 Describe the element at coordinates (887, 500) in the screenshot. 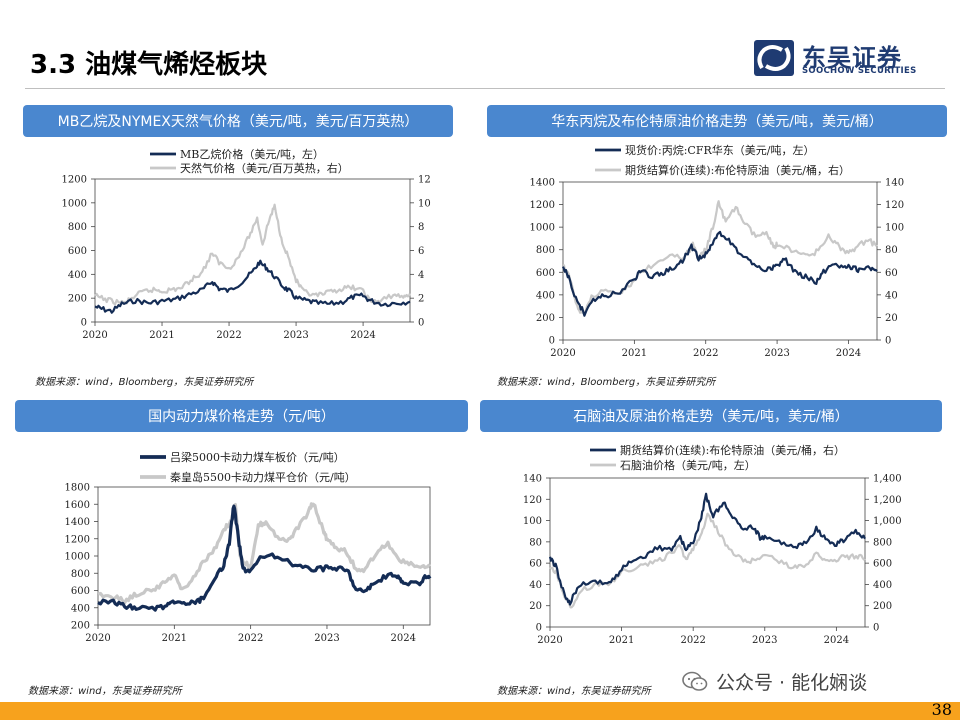

I see `chart-4-y2tick-label: 1,200` at that location.